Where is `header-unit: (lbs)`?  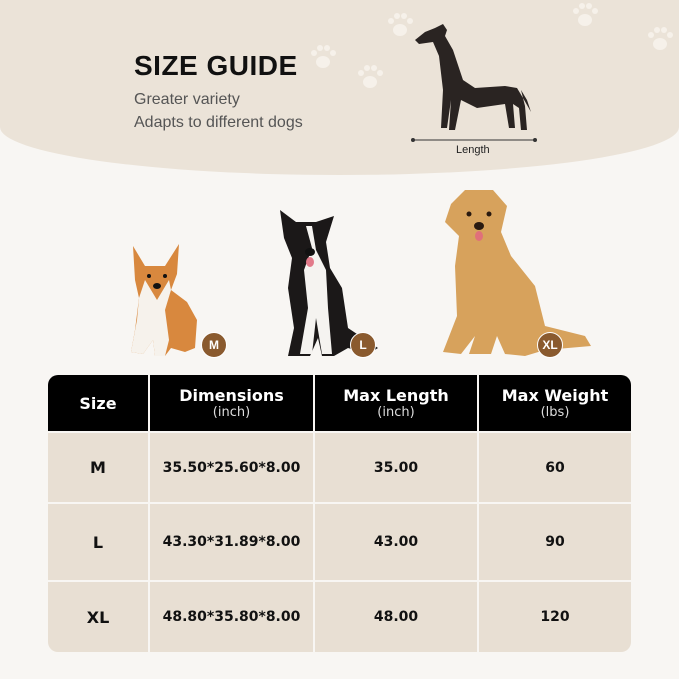 header-unit: (lbs) is located at coordinates (555, 412).